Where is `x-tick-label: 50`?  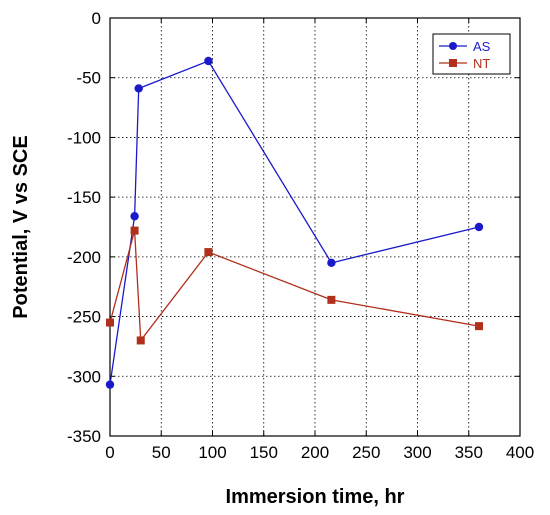 x-tick-label: 50 is located at coordinates (161, 452).